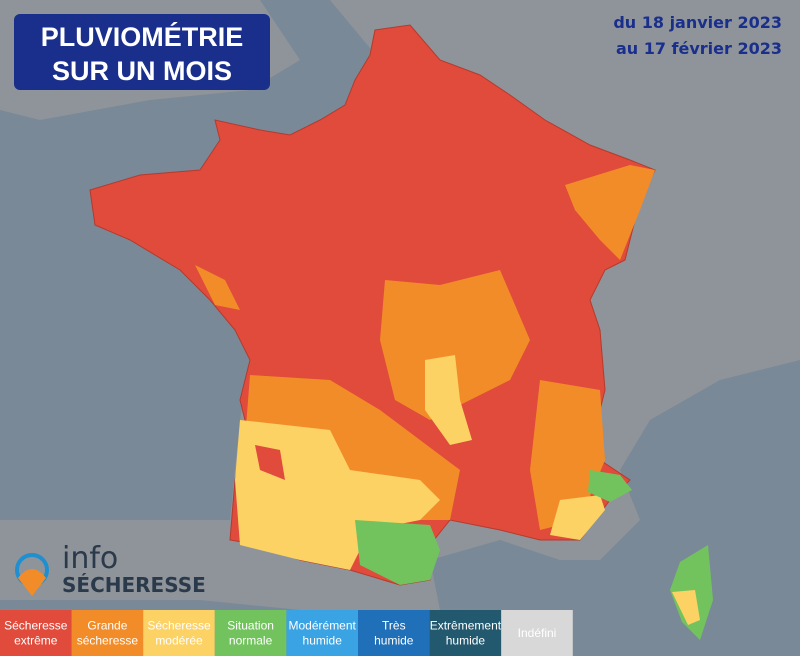 The width and height of the screenshot is (800, 656). What do you see at coordinates (323, 626) in the screenshot?
I see `legend-label: Modérément` at bounding box center [323, 626].